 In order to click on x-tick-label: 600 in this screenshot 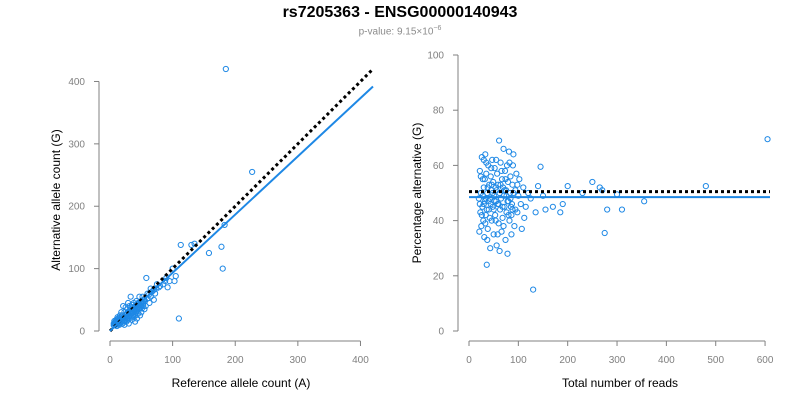, I will do `click(765, 360)`.